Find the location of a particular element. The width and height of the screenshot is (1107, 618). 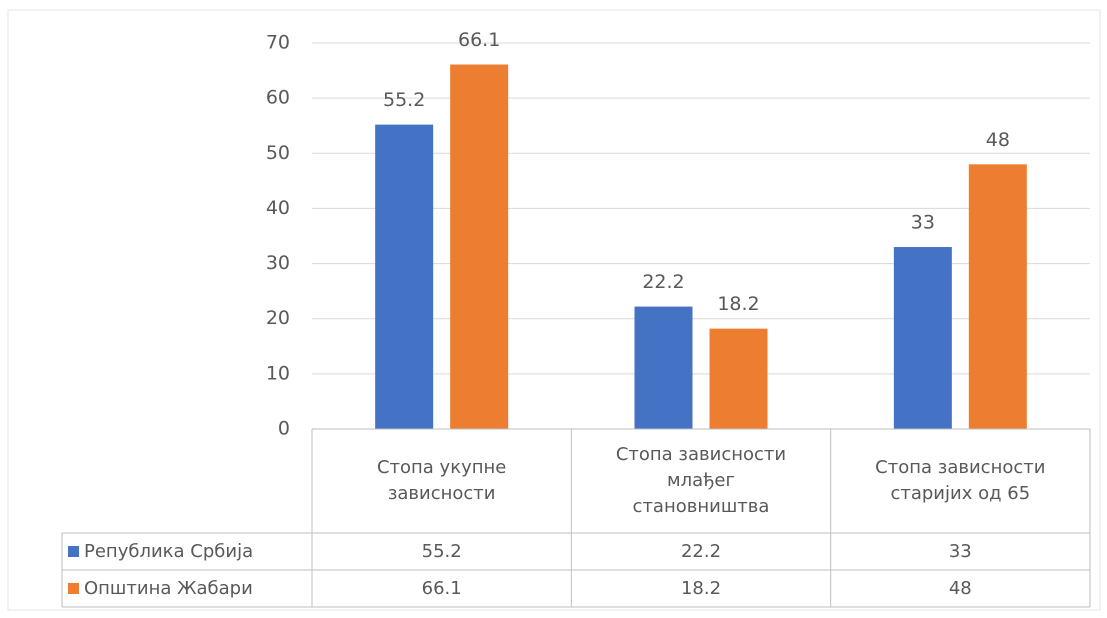

y-tick-label: 60 is located at coordinates (278, 98).